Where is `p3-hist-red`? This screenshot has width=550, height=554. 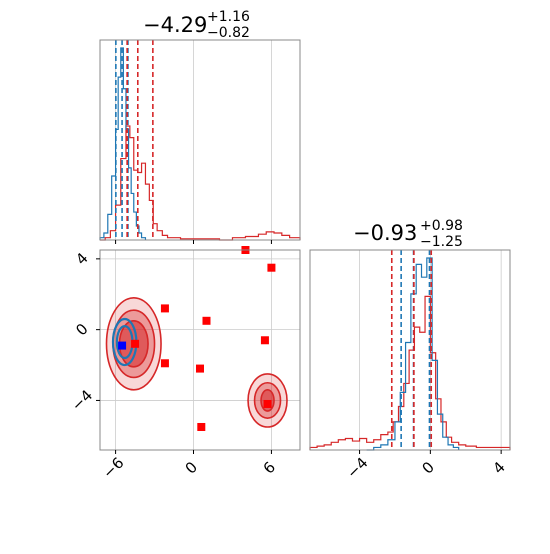 p3-hist-red is located at coordinates (410, 372).